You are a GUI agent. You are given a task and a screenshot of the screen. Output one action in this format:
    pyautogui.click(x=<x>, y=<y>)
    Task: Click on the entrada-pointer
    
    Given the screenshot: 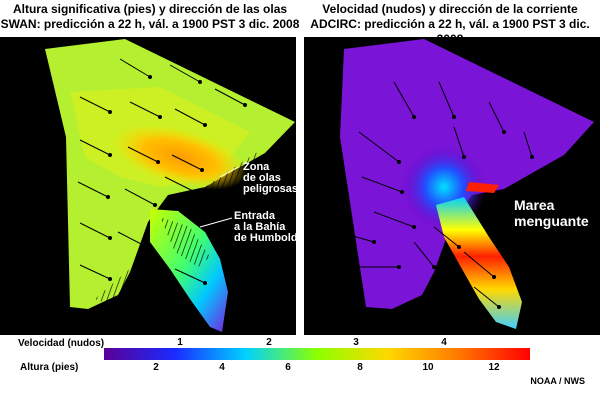 What is the action you would take?
    pyautogui.click(x=216, y=222)
    